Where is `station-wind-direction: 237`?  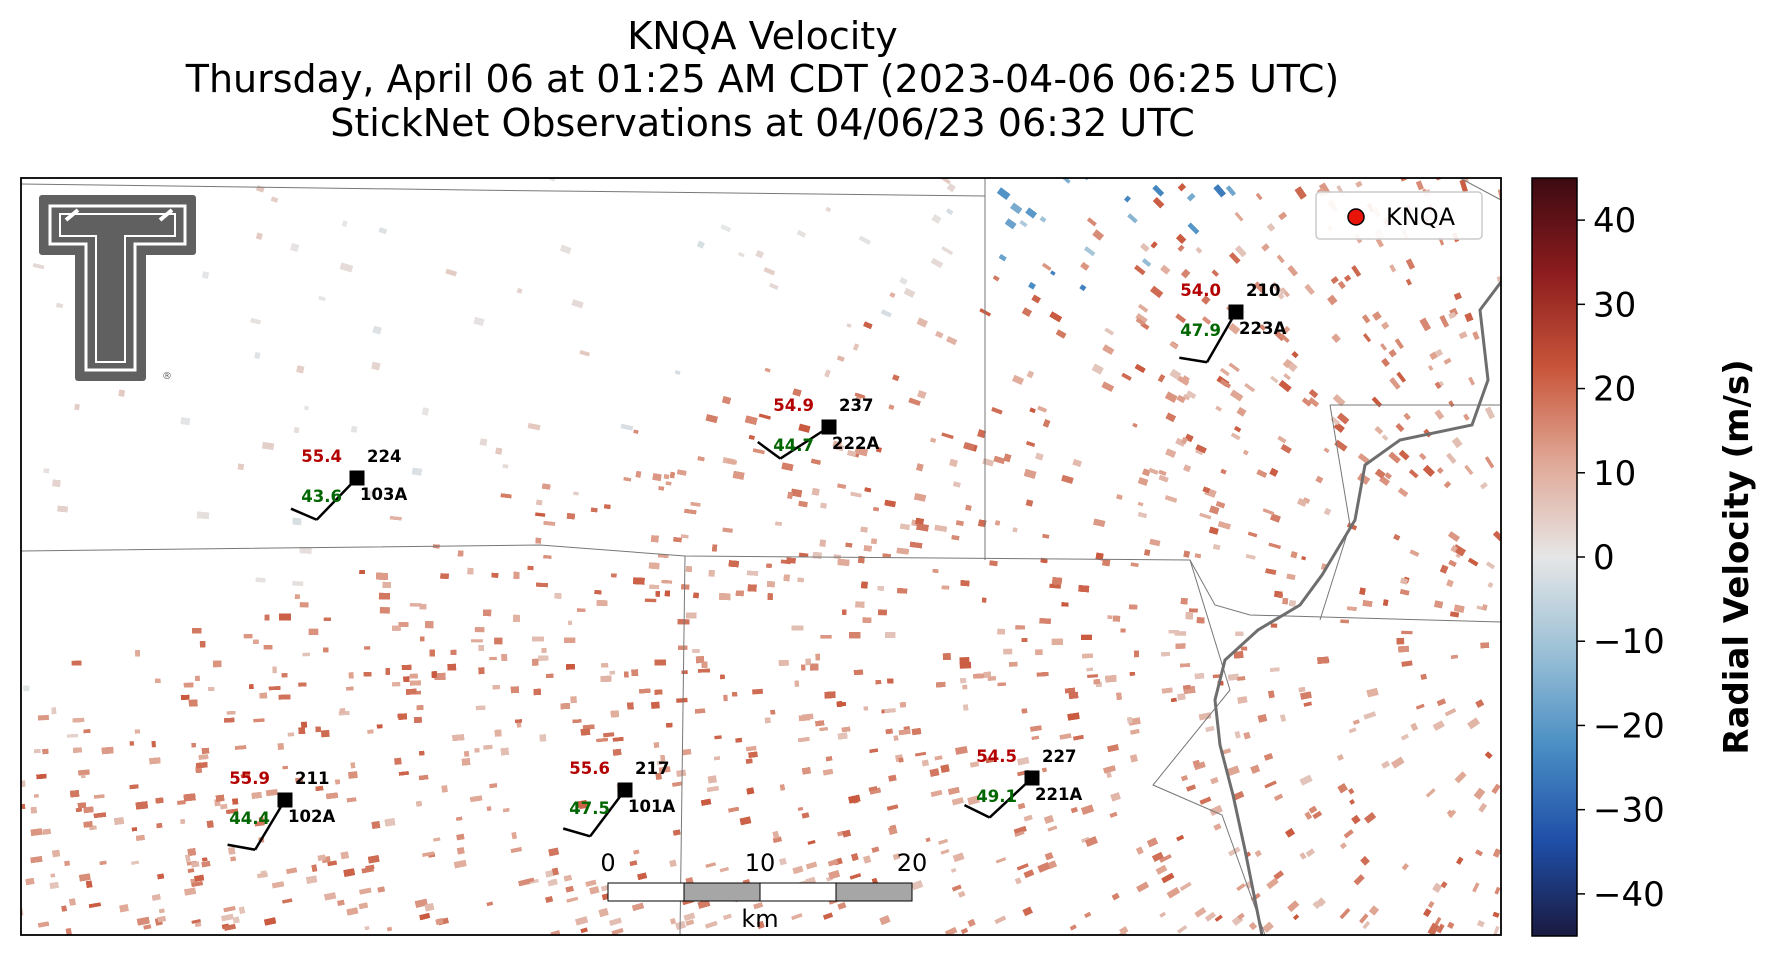
station-wind-direction: 237 is located at coordinates (856, 405).